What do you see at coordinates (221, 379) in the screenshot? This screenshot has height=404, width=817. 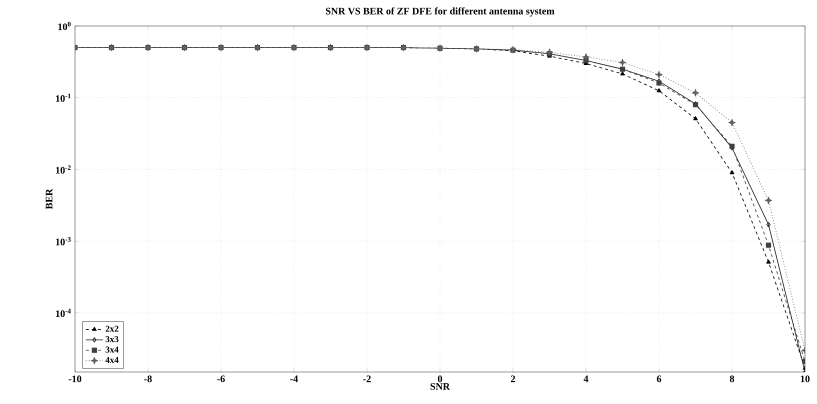 I see `x-tick-label: -6` at bounding box center [221, 379].